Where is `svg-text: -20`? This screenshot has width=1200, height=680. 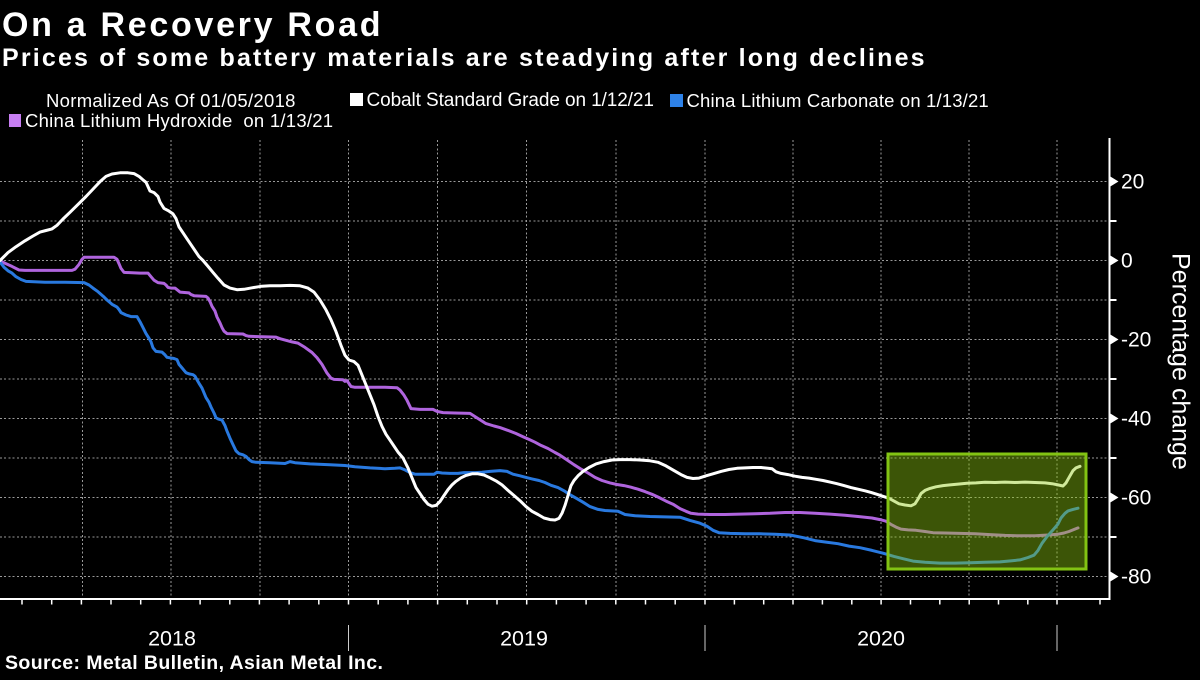 svg-text: -20 is located at coordinates (1136, 340).